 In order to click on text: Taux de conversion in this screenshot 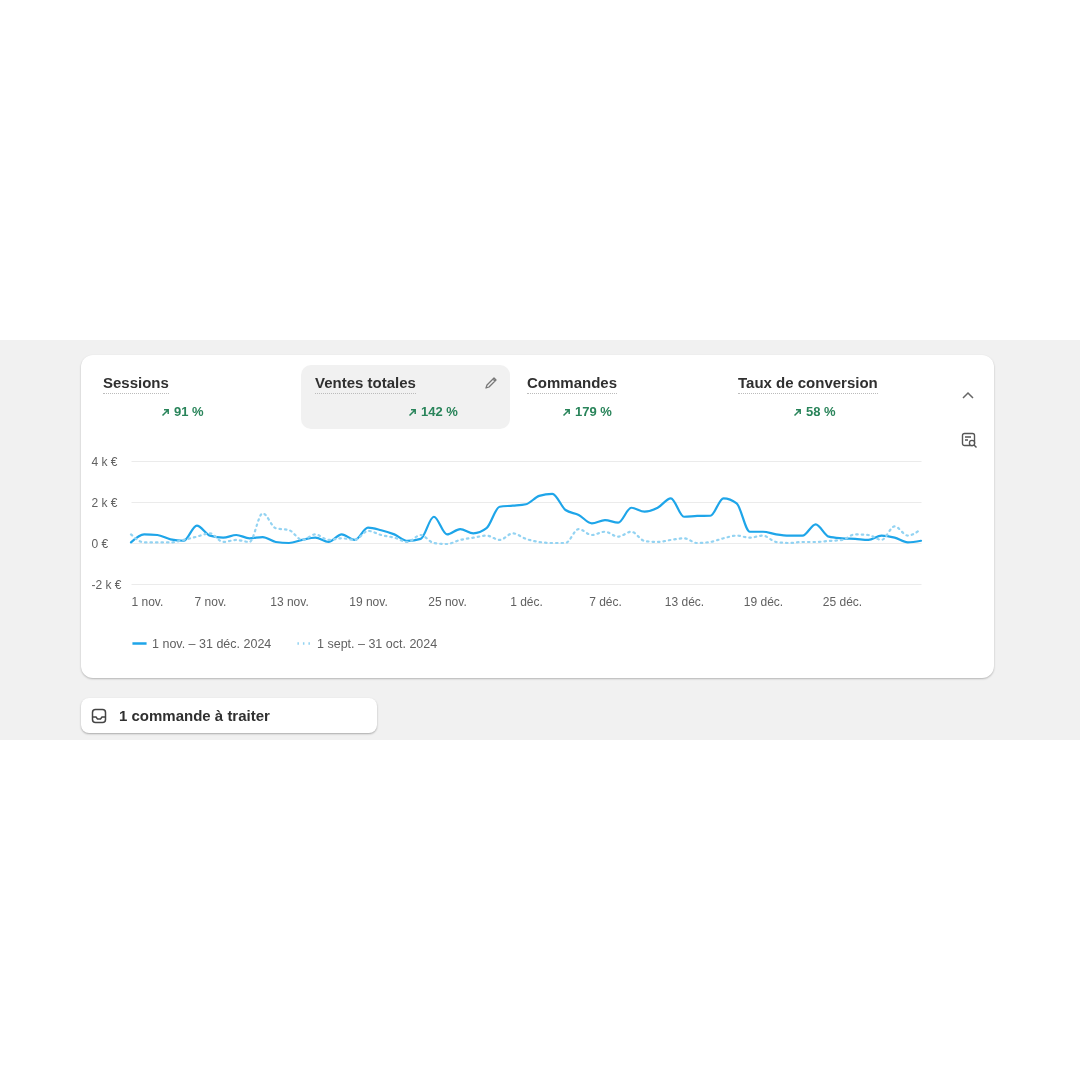, I will do `click(808, 384)`.